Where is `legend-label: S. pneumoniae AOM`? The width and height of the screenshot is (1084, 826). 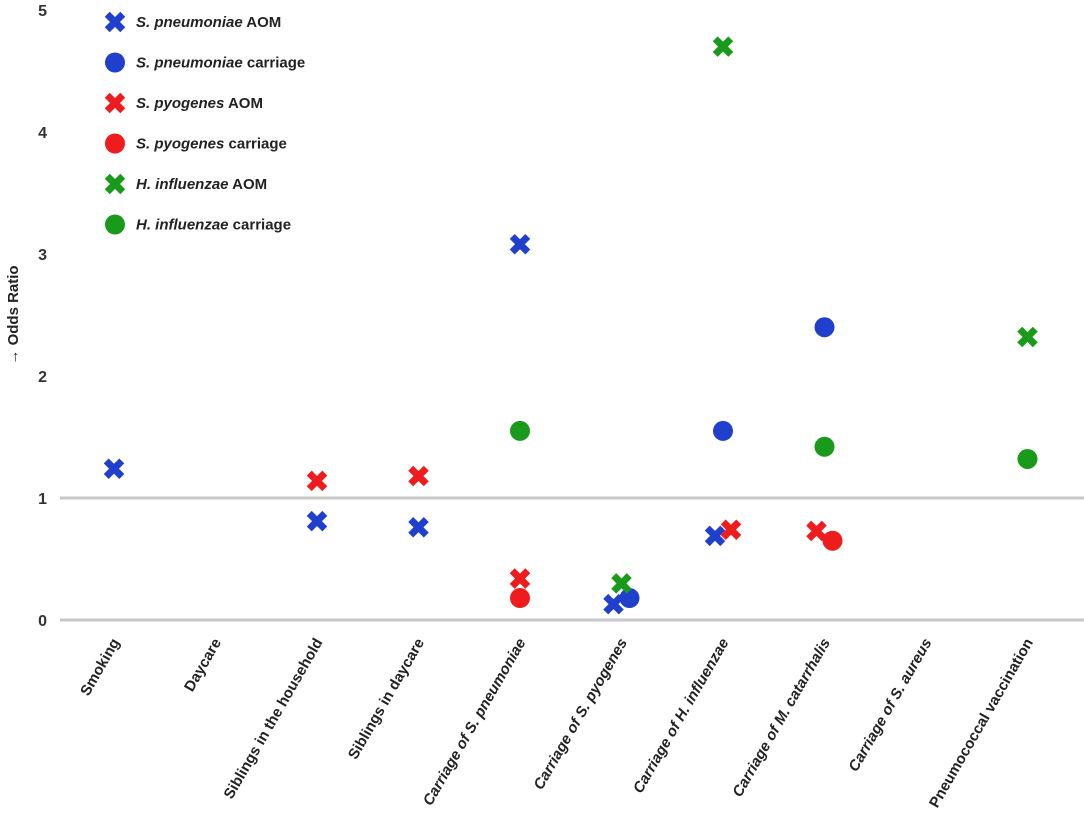
legend-label: S. pneumoniae AOM is located at coordinates (208, 22).